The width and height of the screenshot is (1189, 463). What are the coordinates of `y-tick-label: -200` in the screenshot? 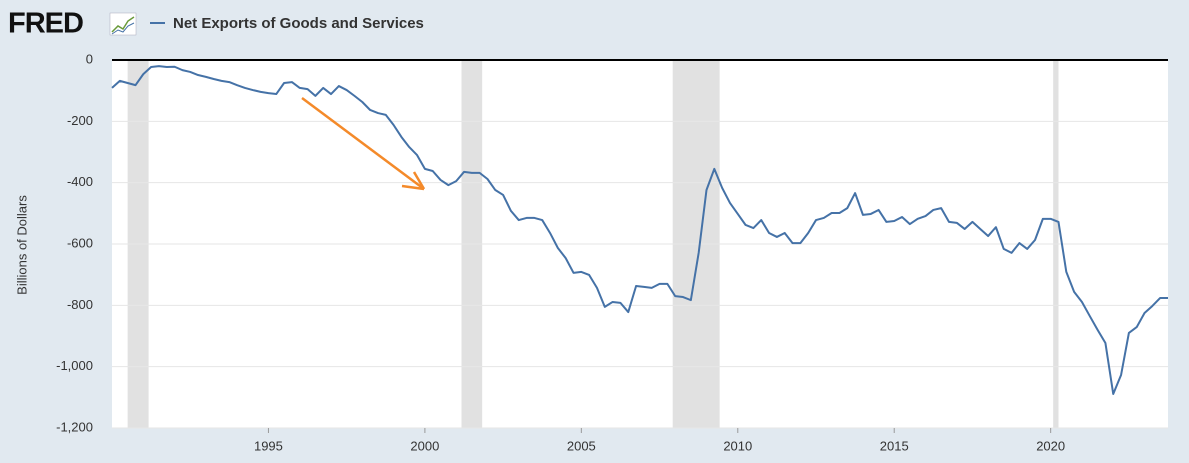 It's located at (80, 120).